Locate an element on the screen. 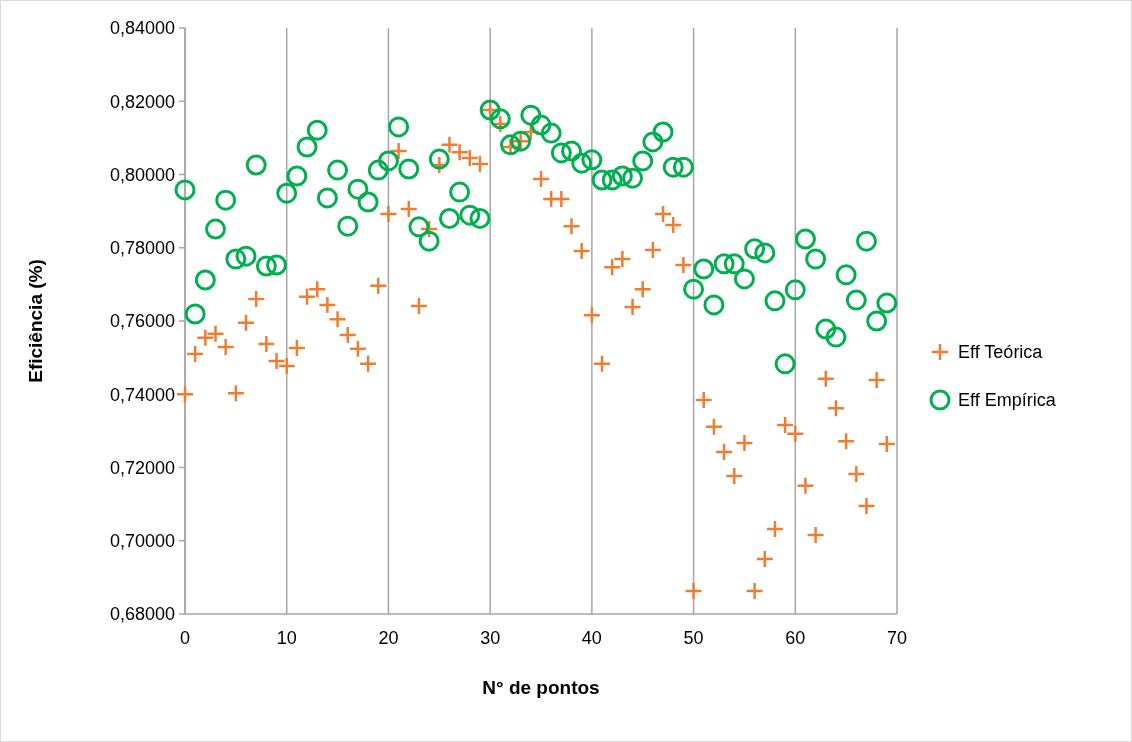 This screenshot has width=1132, height=742. y-tick-label: 0,70000 is located at coordinates (142, 541).